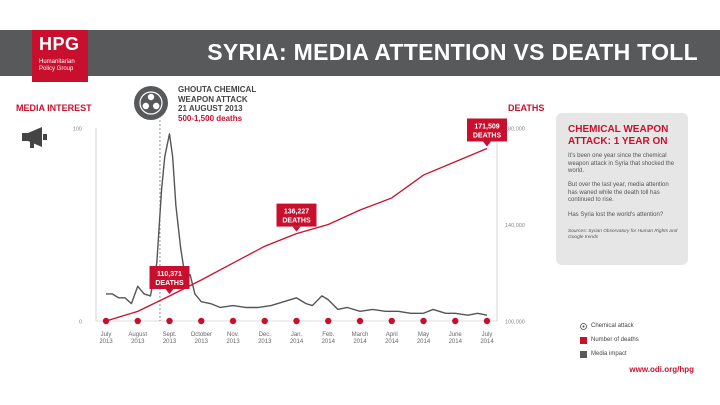  I want to click on logo-subtitle: Humanitarian Policy Group, so click(57, 66).